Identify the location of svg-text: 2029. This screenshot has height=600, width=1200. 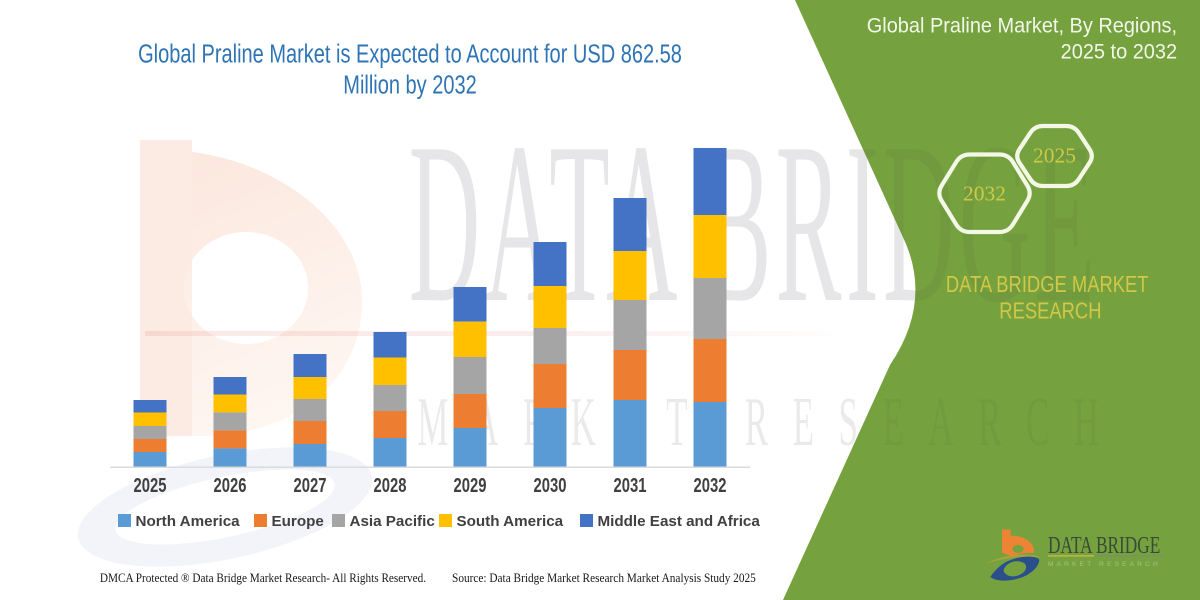
(470, 485).